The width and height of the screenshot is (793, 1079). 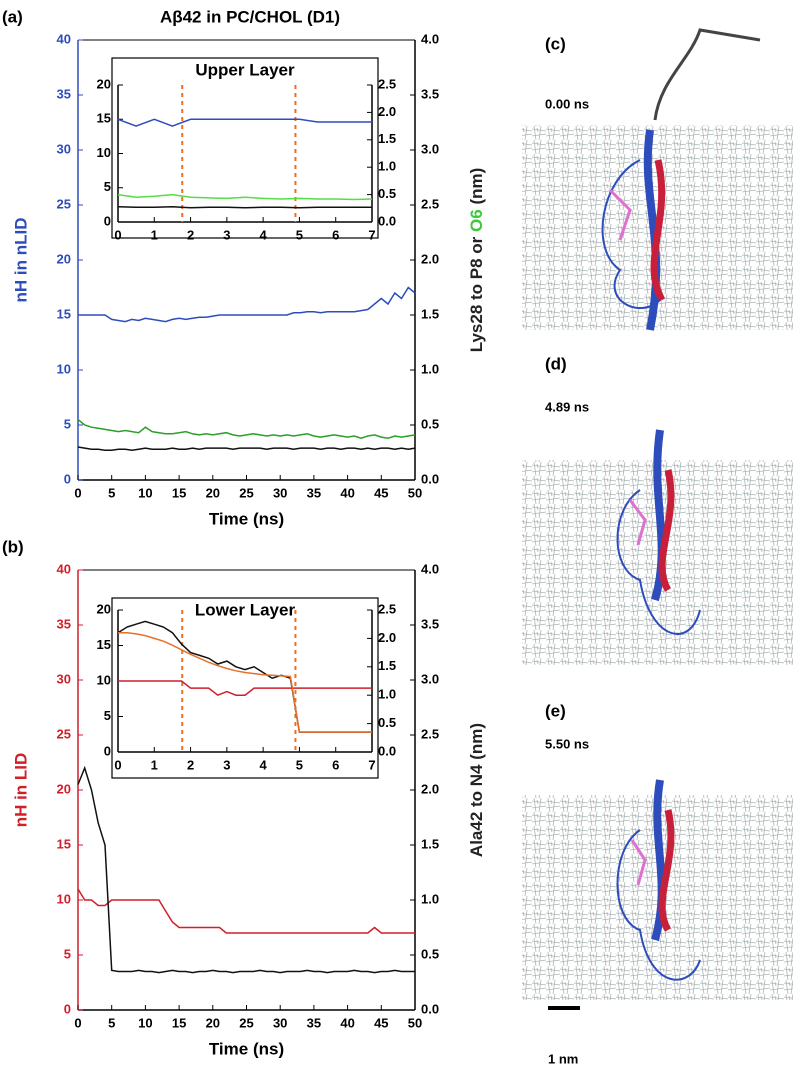 I want to click on snapshot-time: 5.50 ns, so click(x=567, y=743).